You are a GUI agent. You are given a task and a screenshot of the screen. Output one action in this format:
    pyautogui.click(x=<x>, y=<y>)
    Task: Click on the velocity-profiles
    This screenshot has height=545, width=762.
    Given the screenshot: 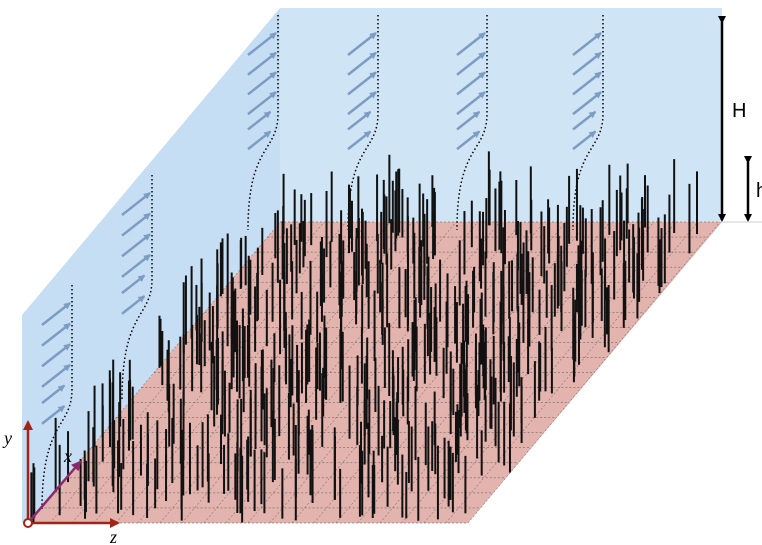 What is the action you would take?
    pyautogui.click(x=97, y=343)
    